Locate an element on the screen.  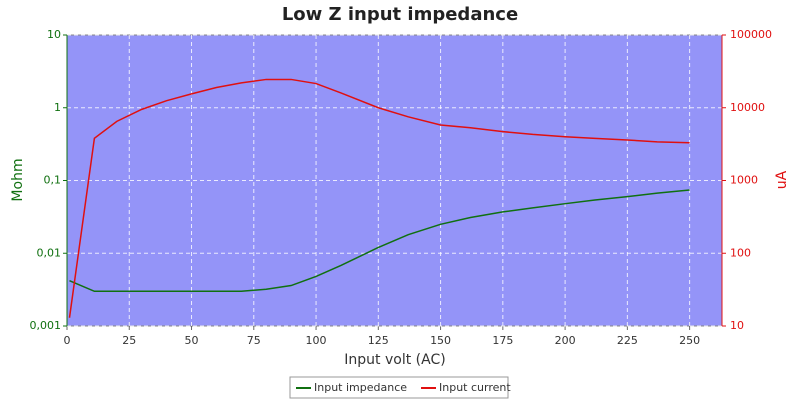
x-tick-label: 0 is located at coordinates (67, 340).